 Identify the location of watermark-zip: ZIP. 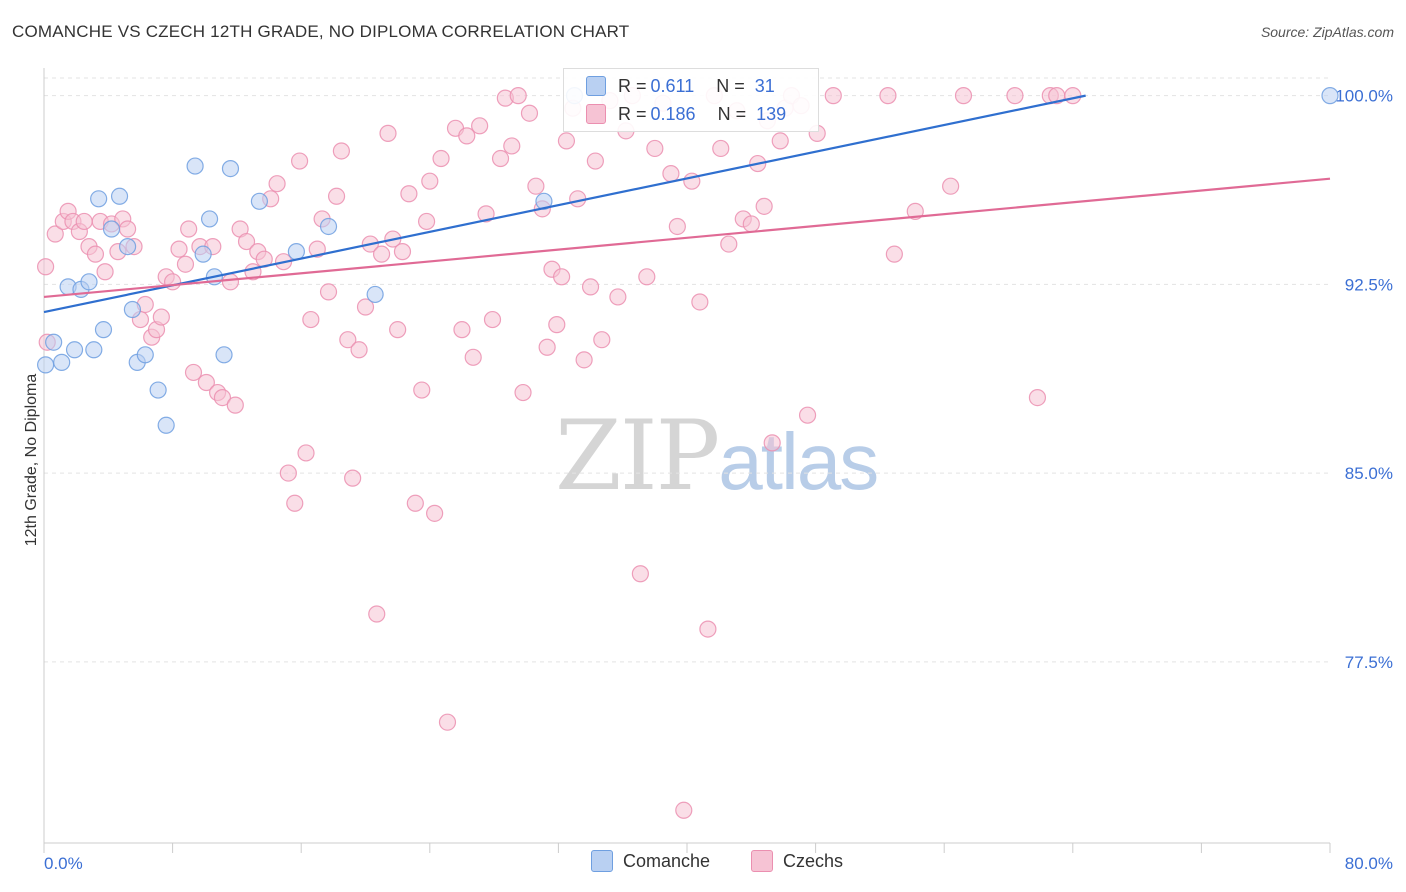
(637, 456).